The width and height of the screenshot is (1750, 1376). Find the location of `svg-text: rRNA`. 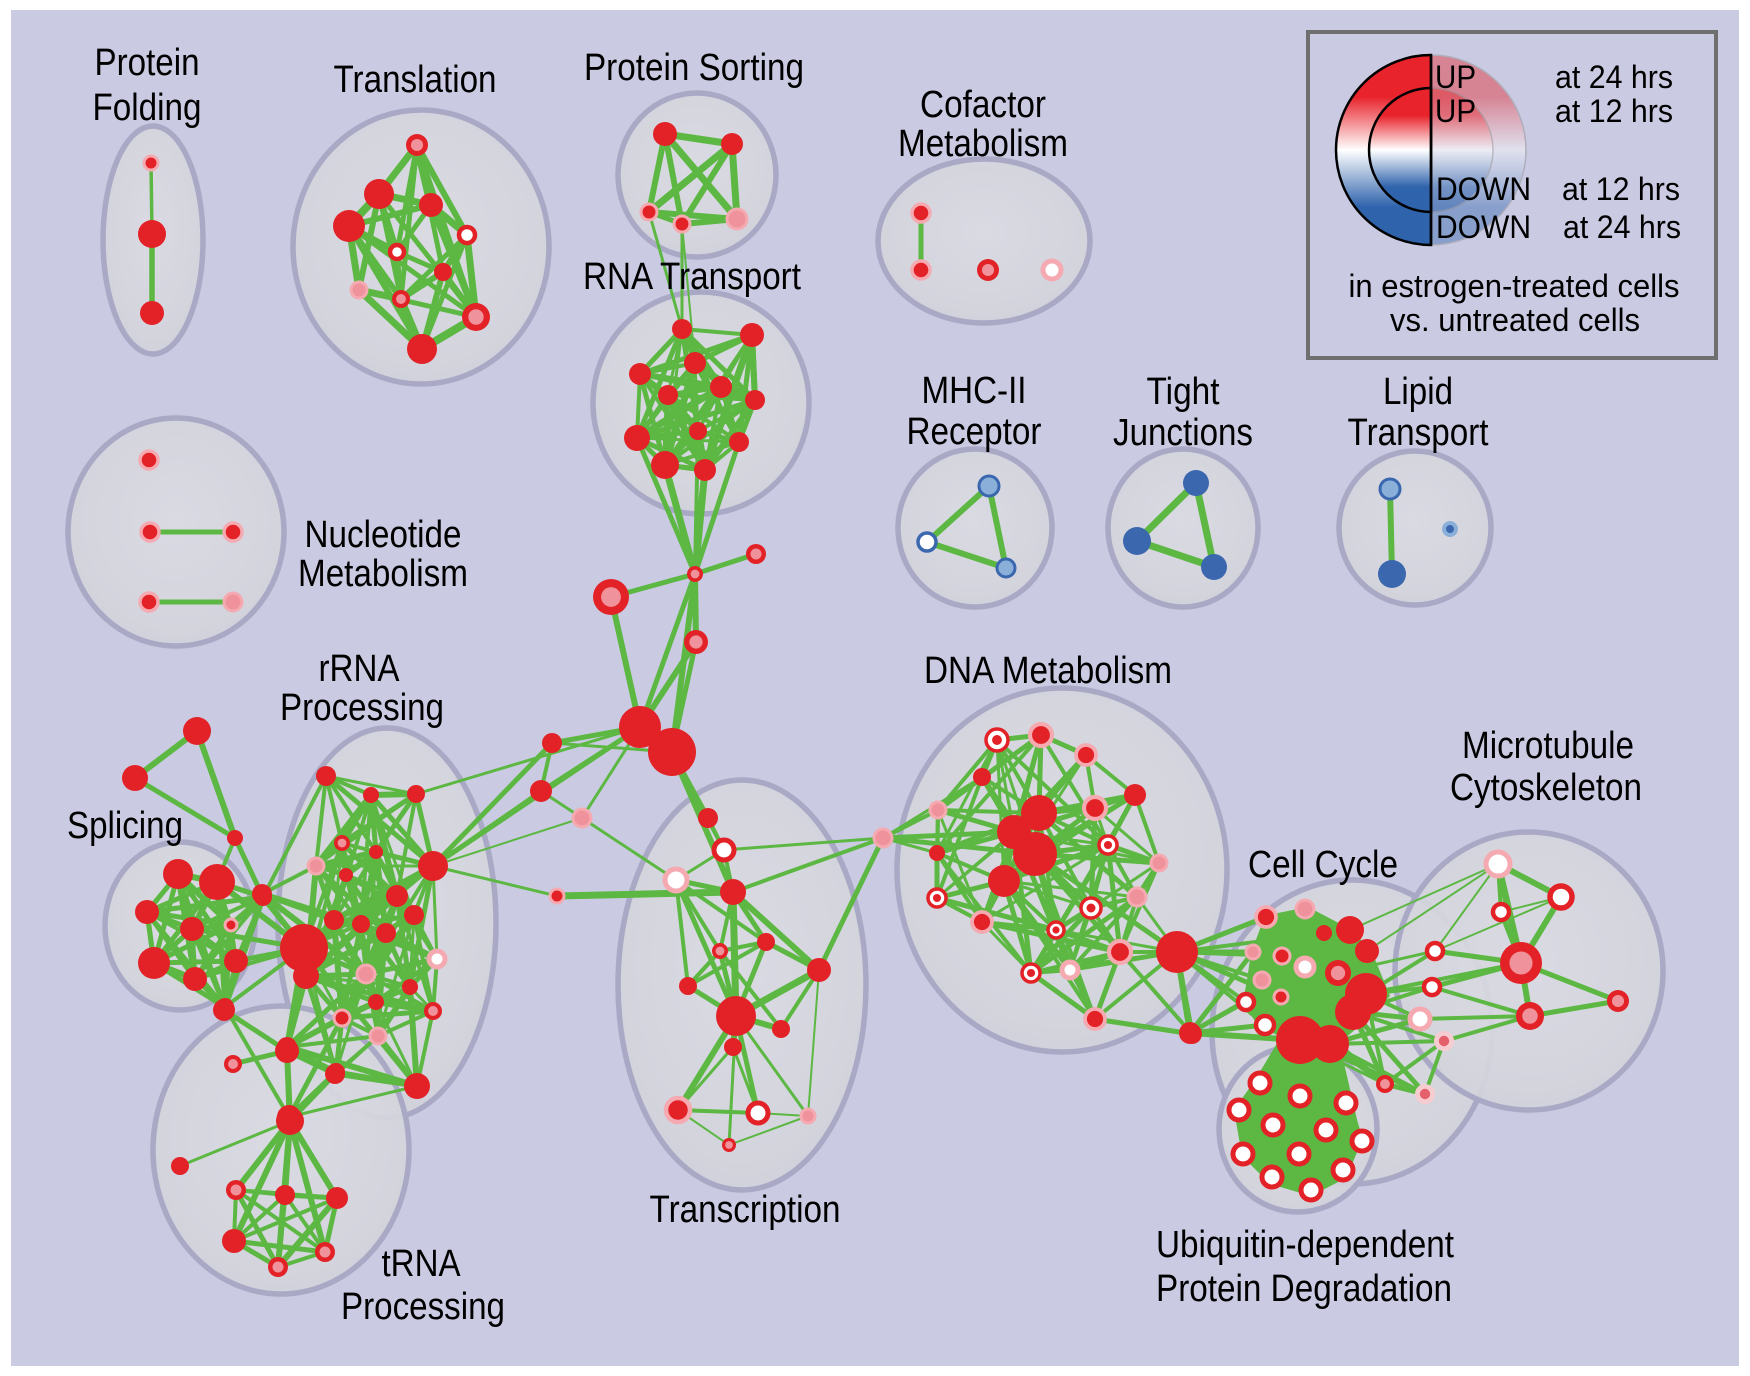

svg-text: rRNA is located at coordinates (360, 669).